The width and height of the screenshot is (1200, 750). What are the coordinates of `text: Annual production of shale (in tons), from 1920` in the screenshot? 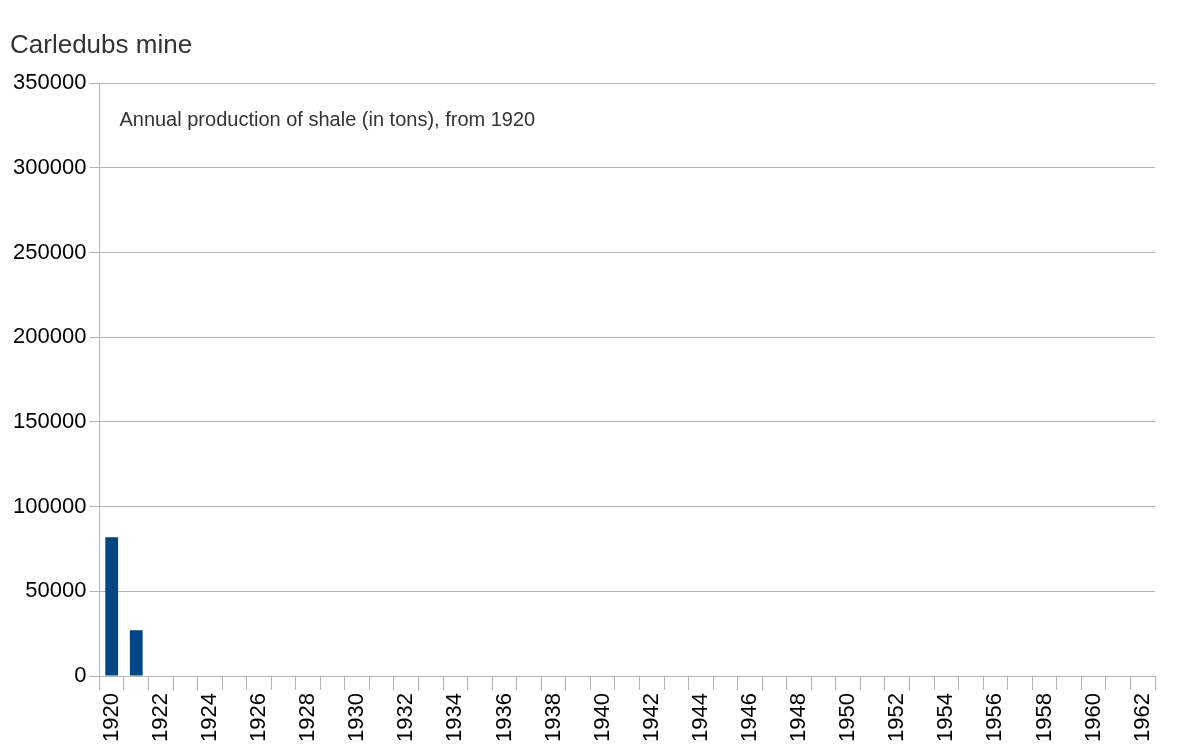 It's located at (327, 118).